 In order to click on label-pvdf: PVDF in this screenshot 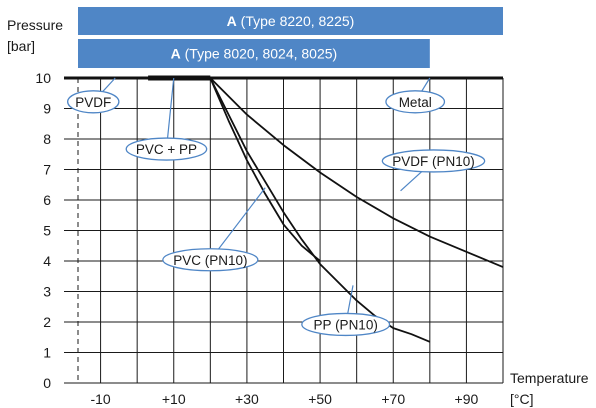, I will do `click(93, 102)`.